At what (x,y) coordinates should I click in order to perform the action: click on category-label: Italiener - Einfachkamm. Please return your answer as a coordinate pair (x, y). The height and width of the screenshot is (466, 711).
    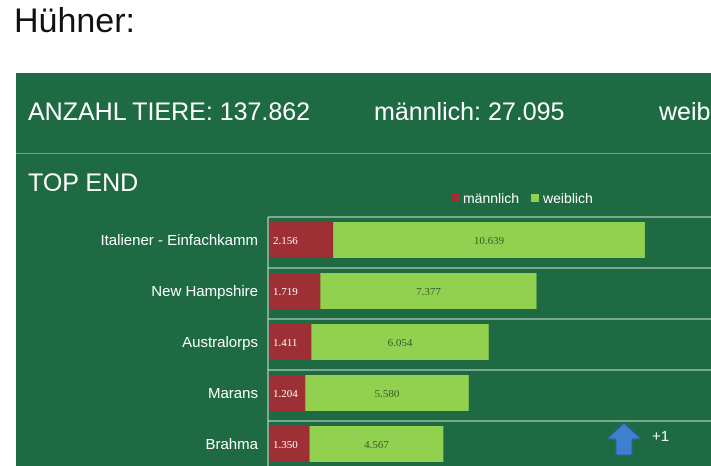
    Looking at the image, I should click on (179, 240).